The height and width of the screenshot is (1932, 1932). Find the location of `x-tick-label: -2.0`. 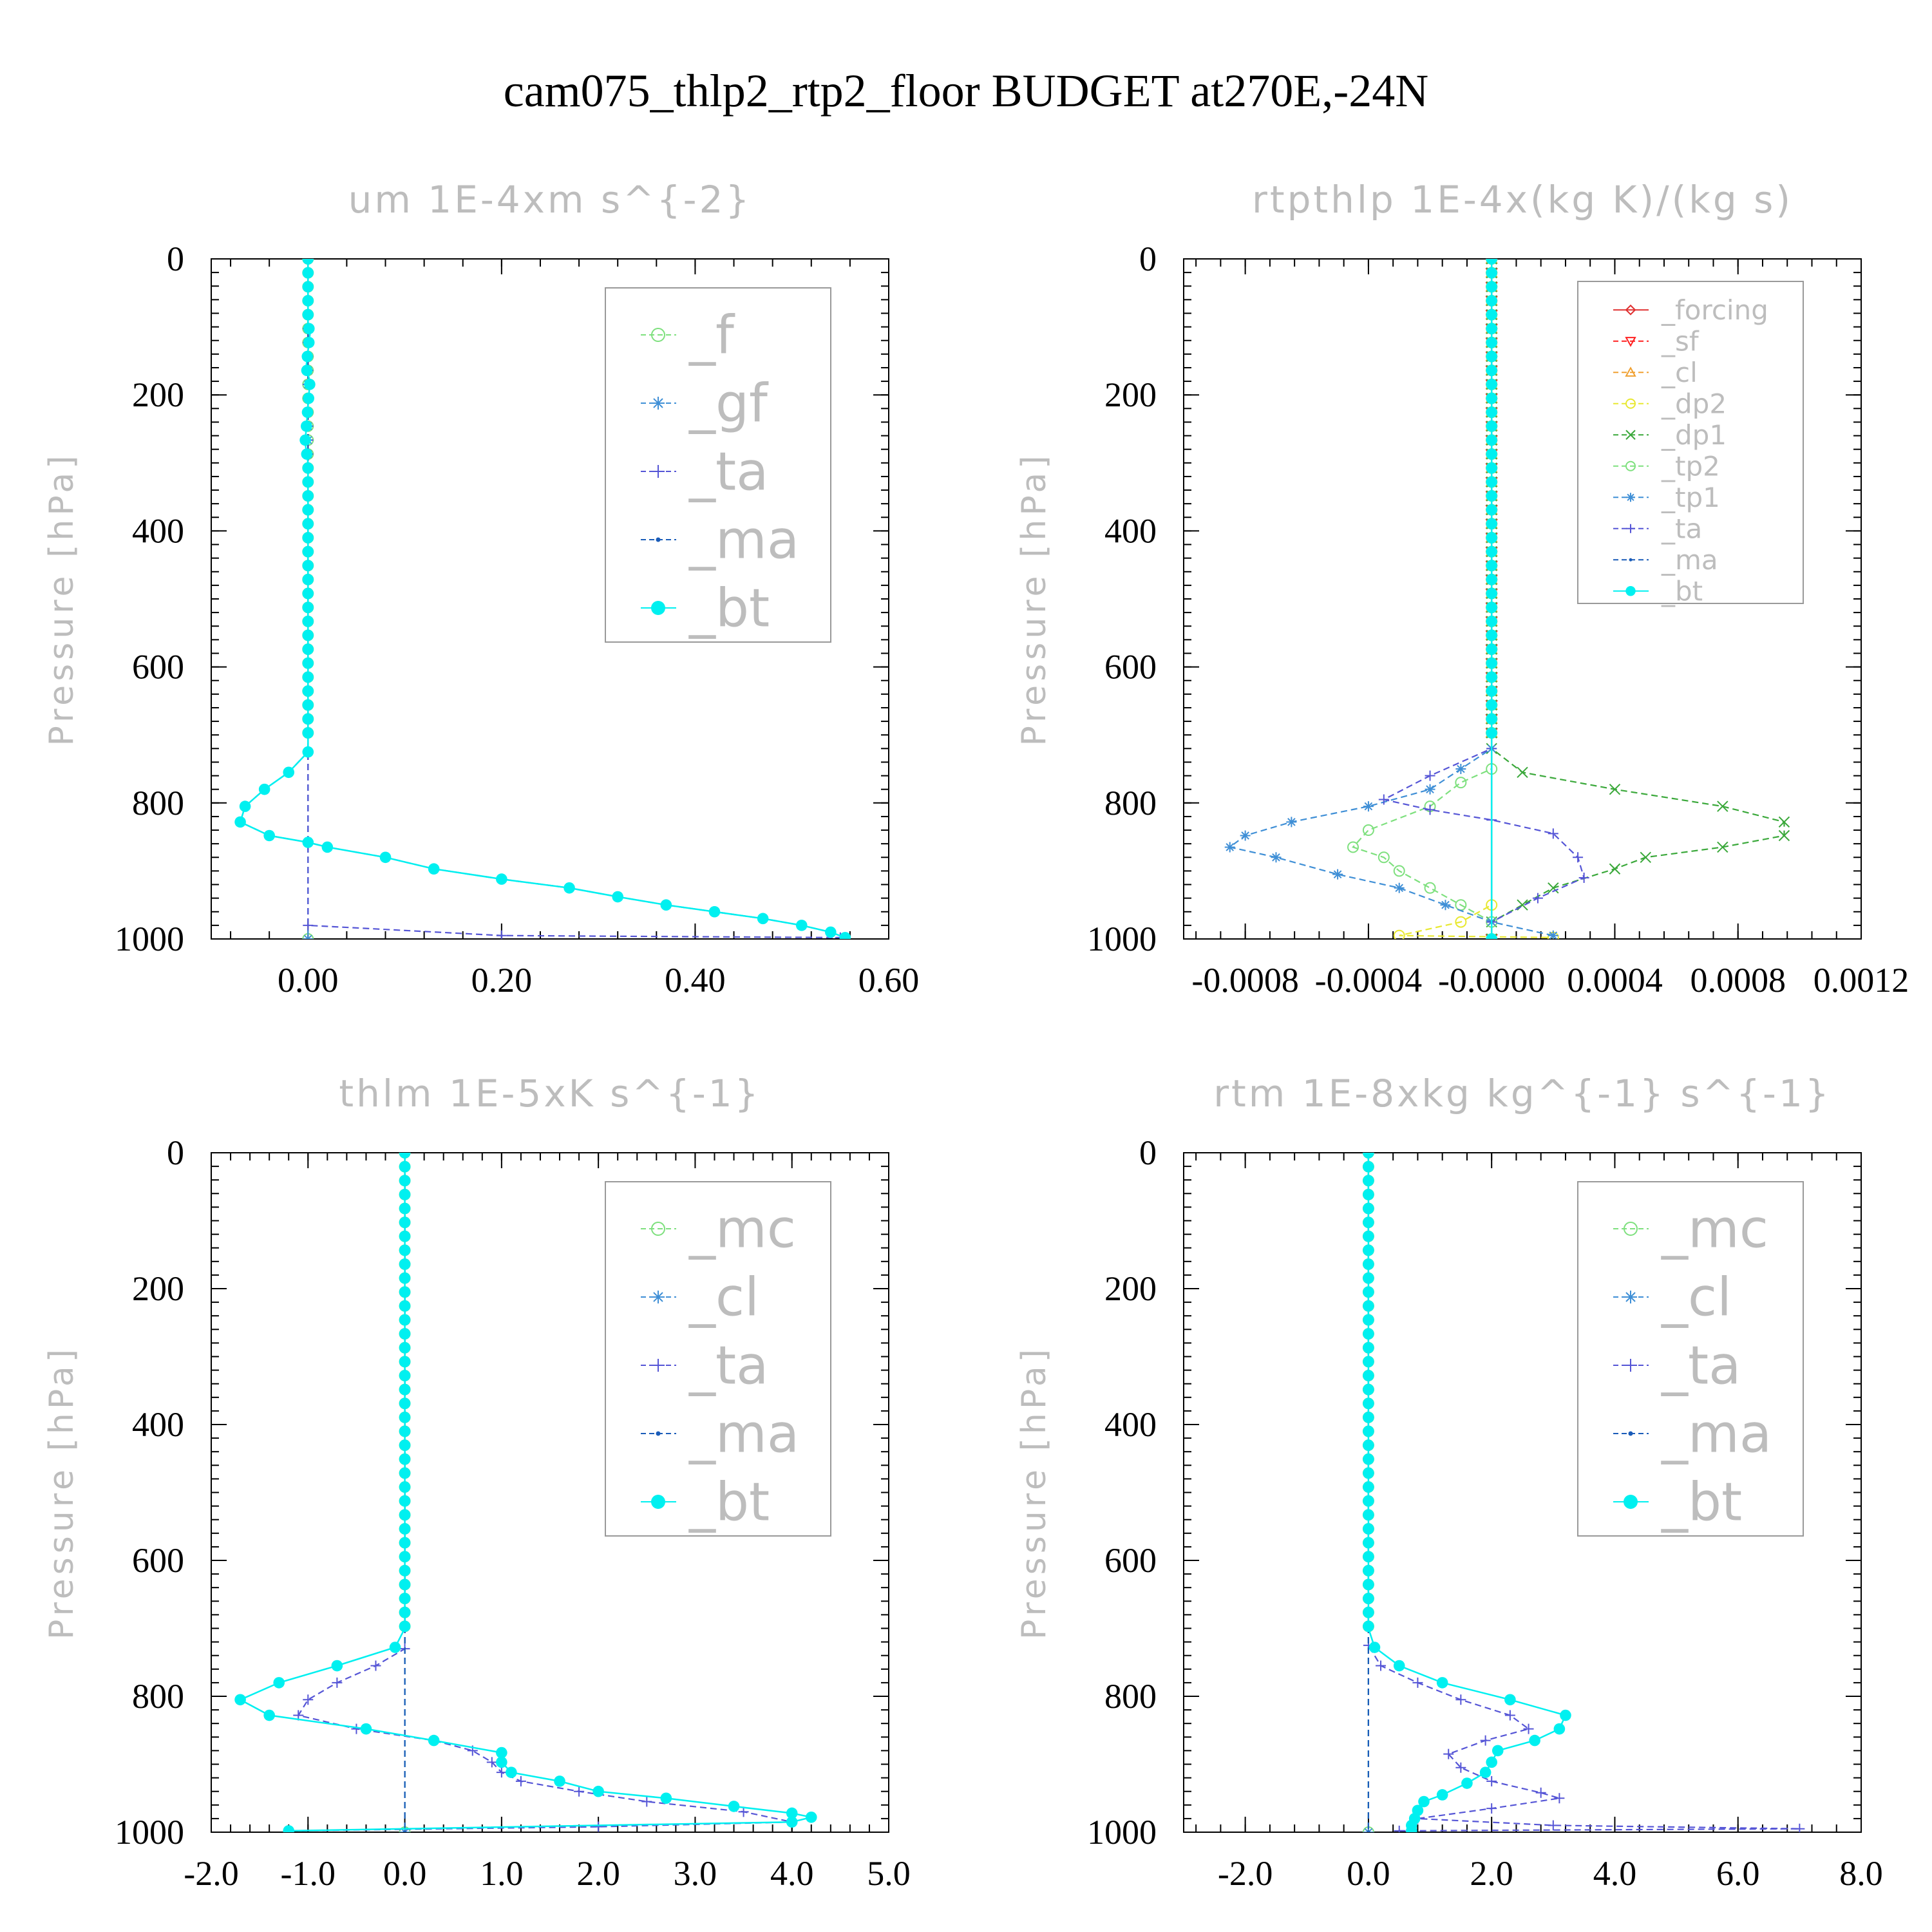

x-tick-label: -2.0 is located at coordinates (211, 1874).